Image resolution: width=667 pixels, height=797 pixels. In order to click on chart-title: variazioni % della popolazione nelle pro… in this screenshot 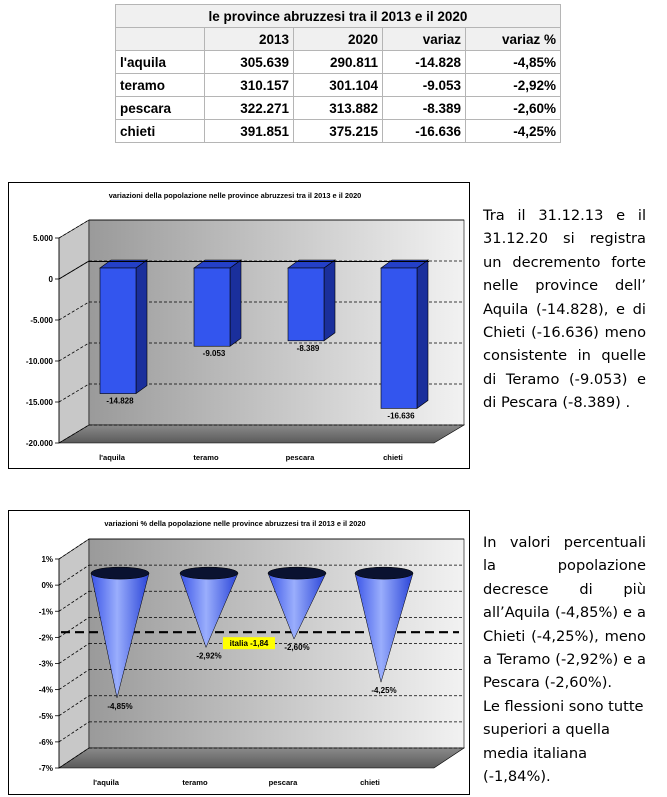, I will do `click(234, 523)`.